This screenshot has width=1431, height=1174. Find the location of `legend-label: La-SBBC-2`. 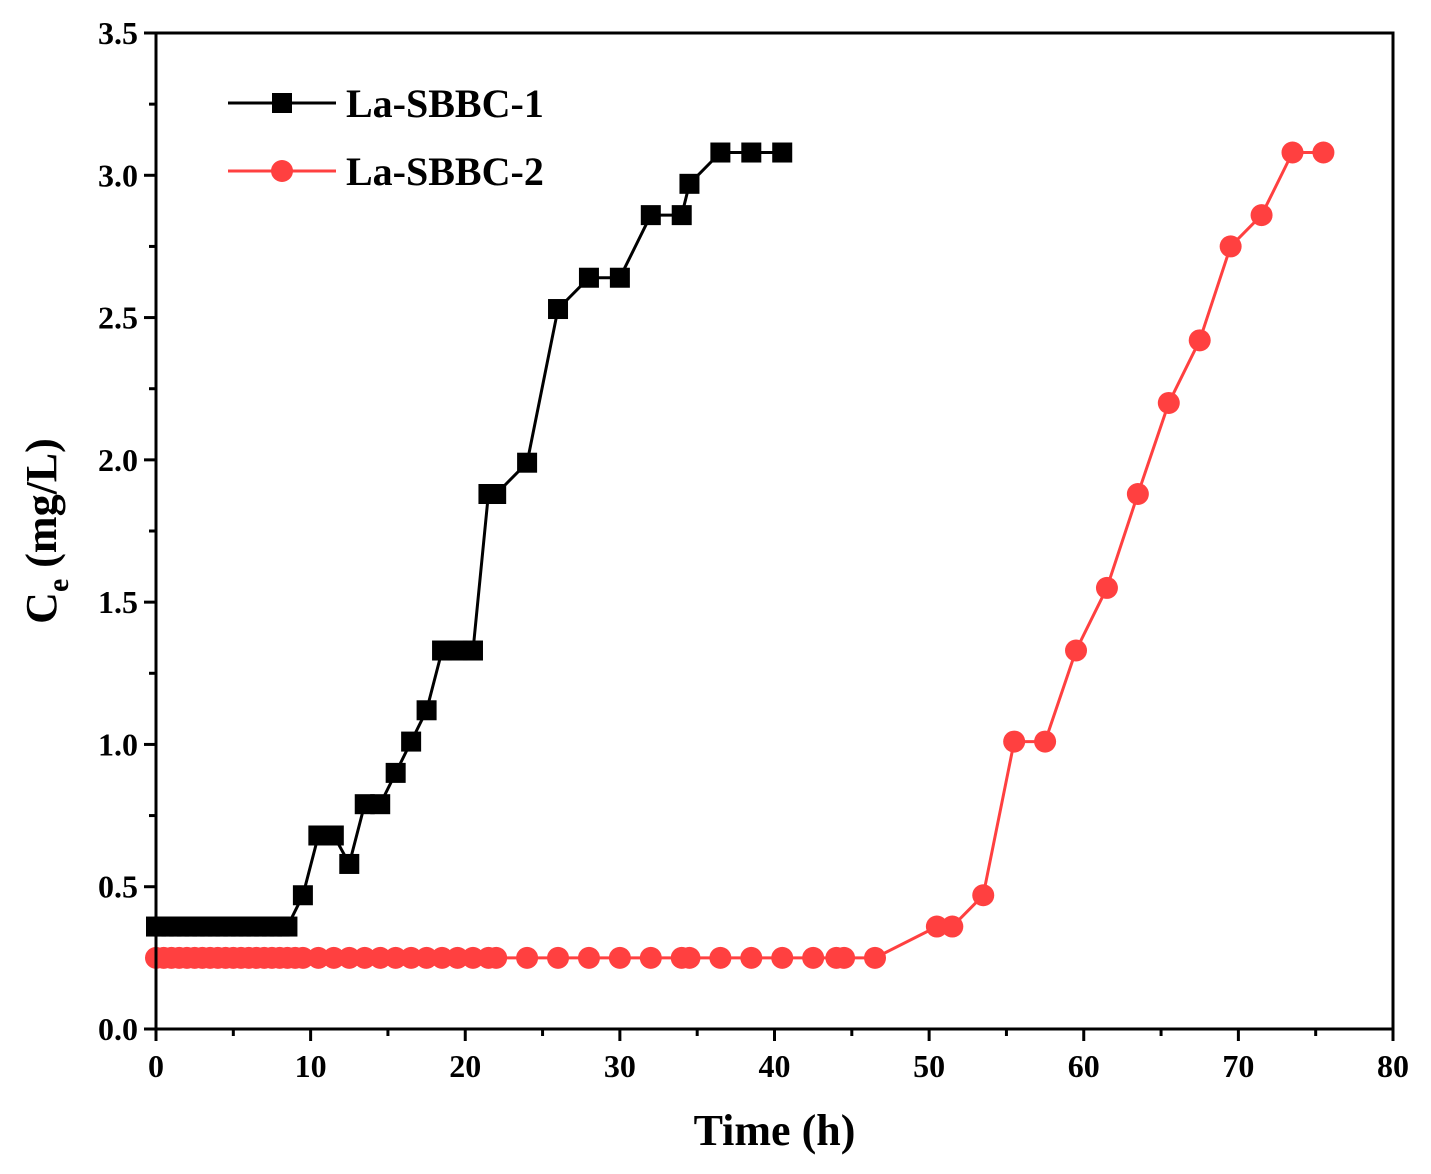

legend-label: La-SBBC-2 is located at coordinates (445, 171).